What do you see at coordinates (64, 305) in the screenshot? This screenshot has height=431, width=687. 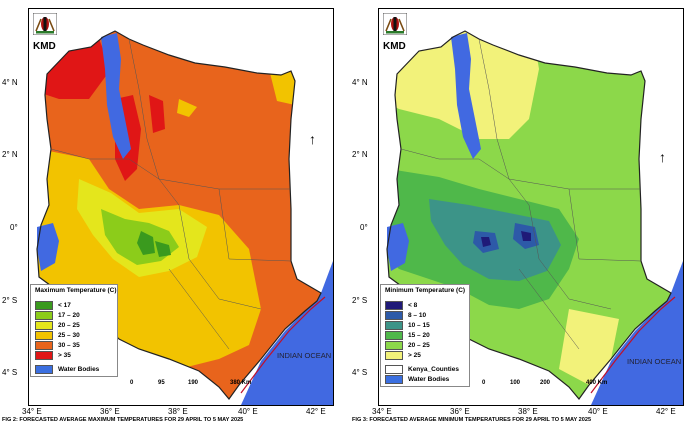 I see `legend-label: < 17` at bounding box center [64, 305].